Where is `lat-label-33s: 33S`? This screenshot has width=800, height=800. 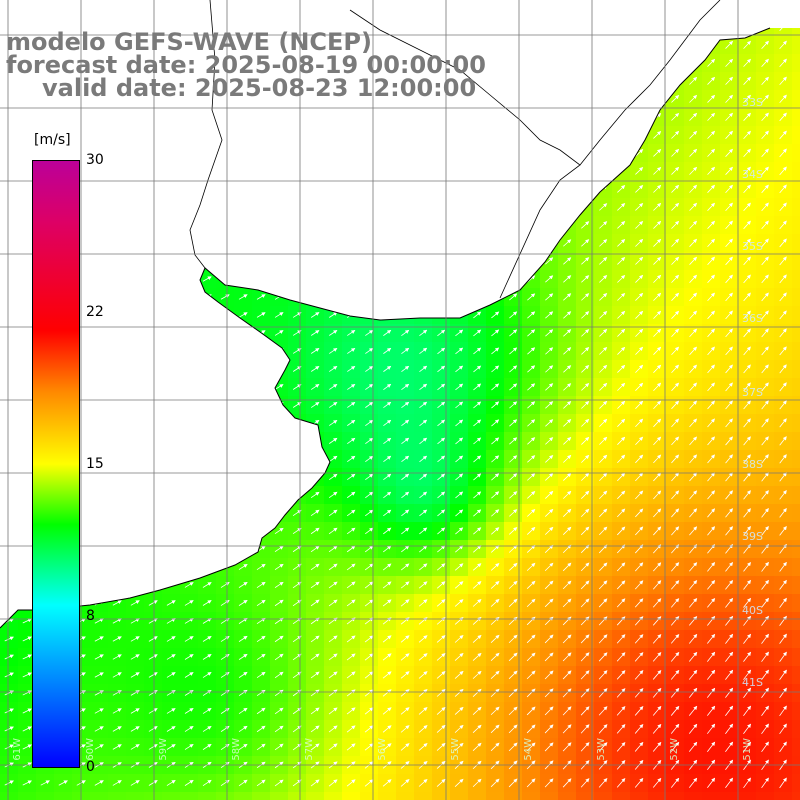
lat-label-33s: 33S is located at coordinates (752, 102).